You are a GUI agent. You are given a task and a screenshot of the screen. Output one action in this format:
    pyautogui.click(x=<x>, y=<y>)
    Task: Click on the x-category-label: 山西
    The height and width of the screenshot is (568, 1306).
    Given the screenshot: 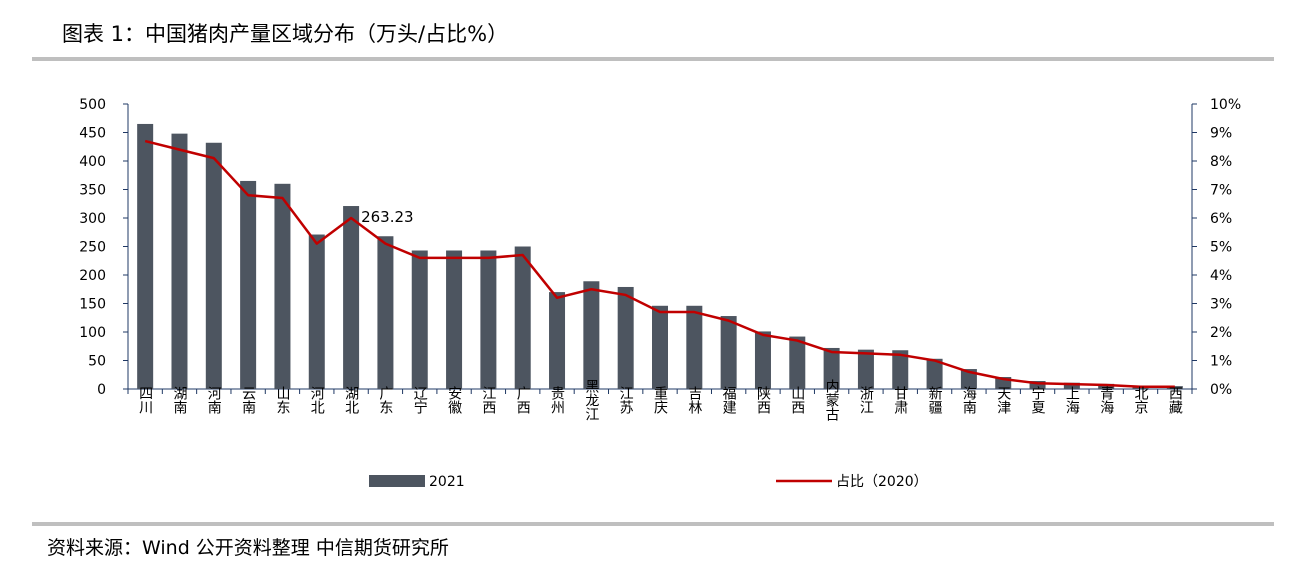 What is the action you would take?
    pyautogui.click(x=797, y=400)
    